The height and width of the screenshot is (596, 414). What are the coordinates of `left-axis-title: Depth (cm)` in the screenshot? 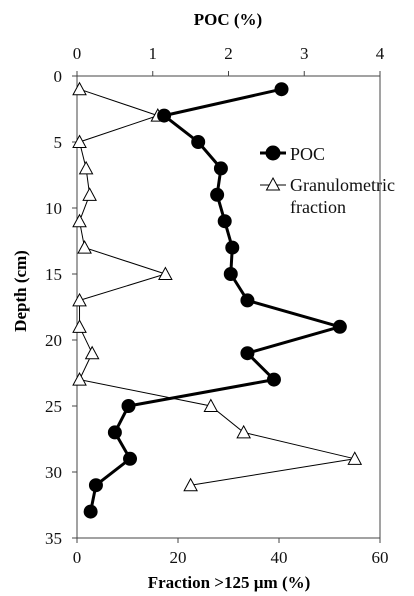 It's located at (20, 291).